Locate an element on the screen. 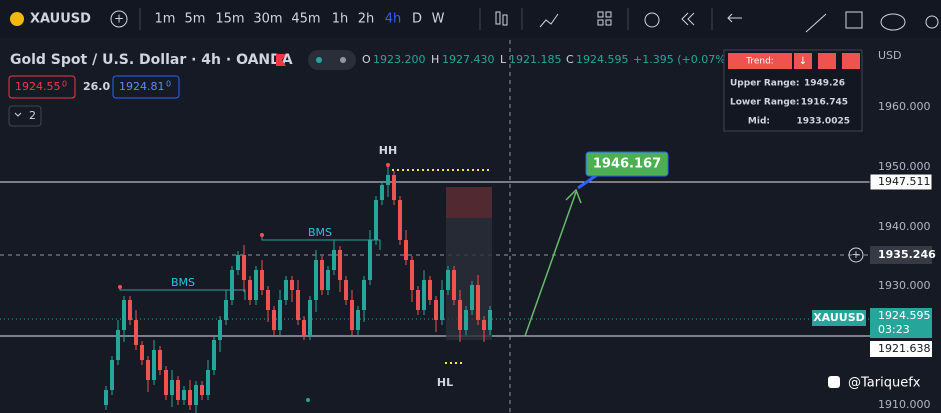 This screenshot has height=413, width=941. symbol-tag-text: XAUUSD is located at coordinates (839, 317).